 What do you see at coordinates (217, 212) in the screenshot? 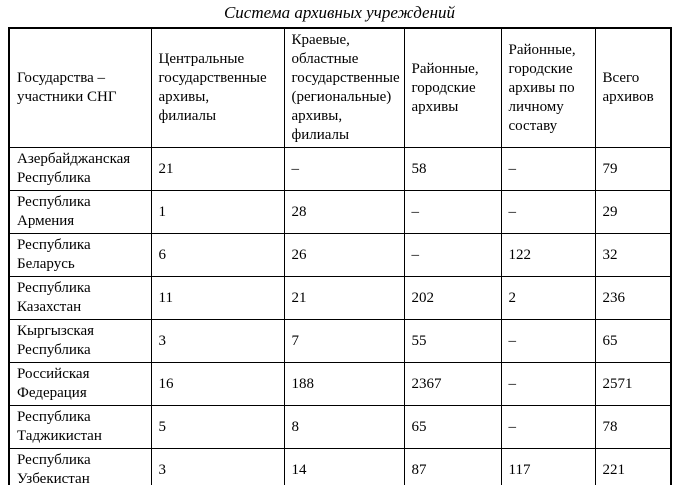
I see `value-cell: 1` at bounding box center [217, 212].